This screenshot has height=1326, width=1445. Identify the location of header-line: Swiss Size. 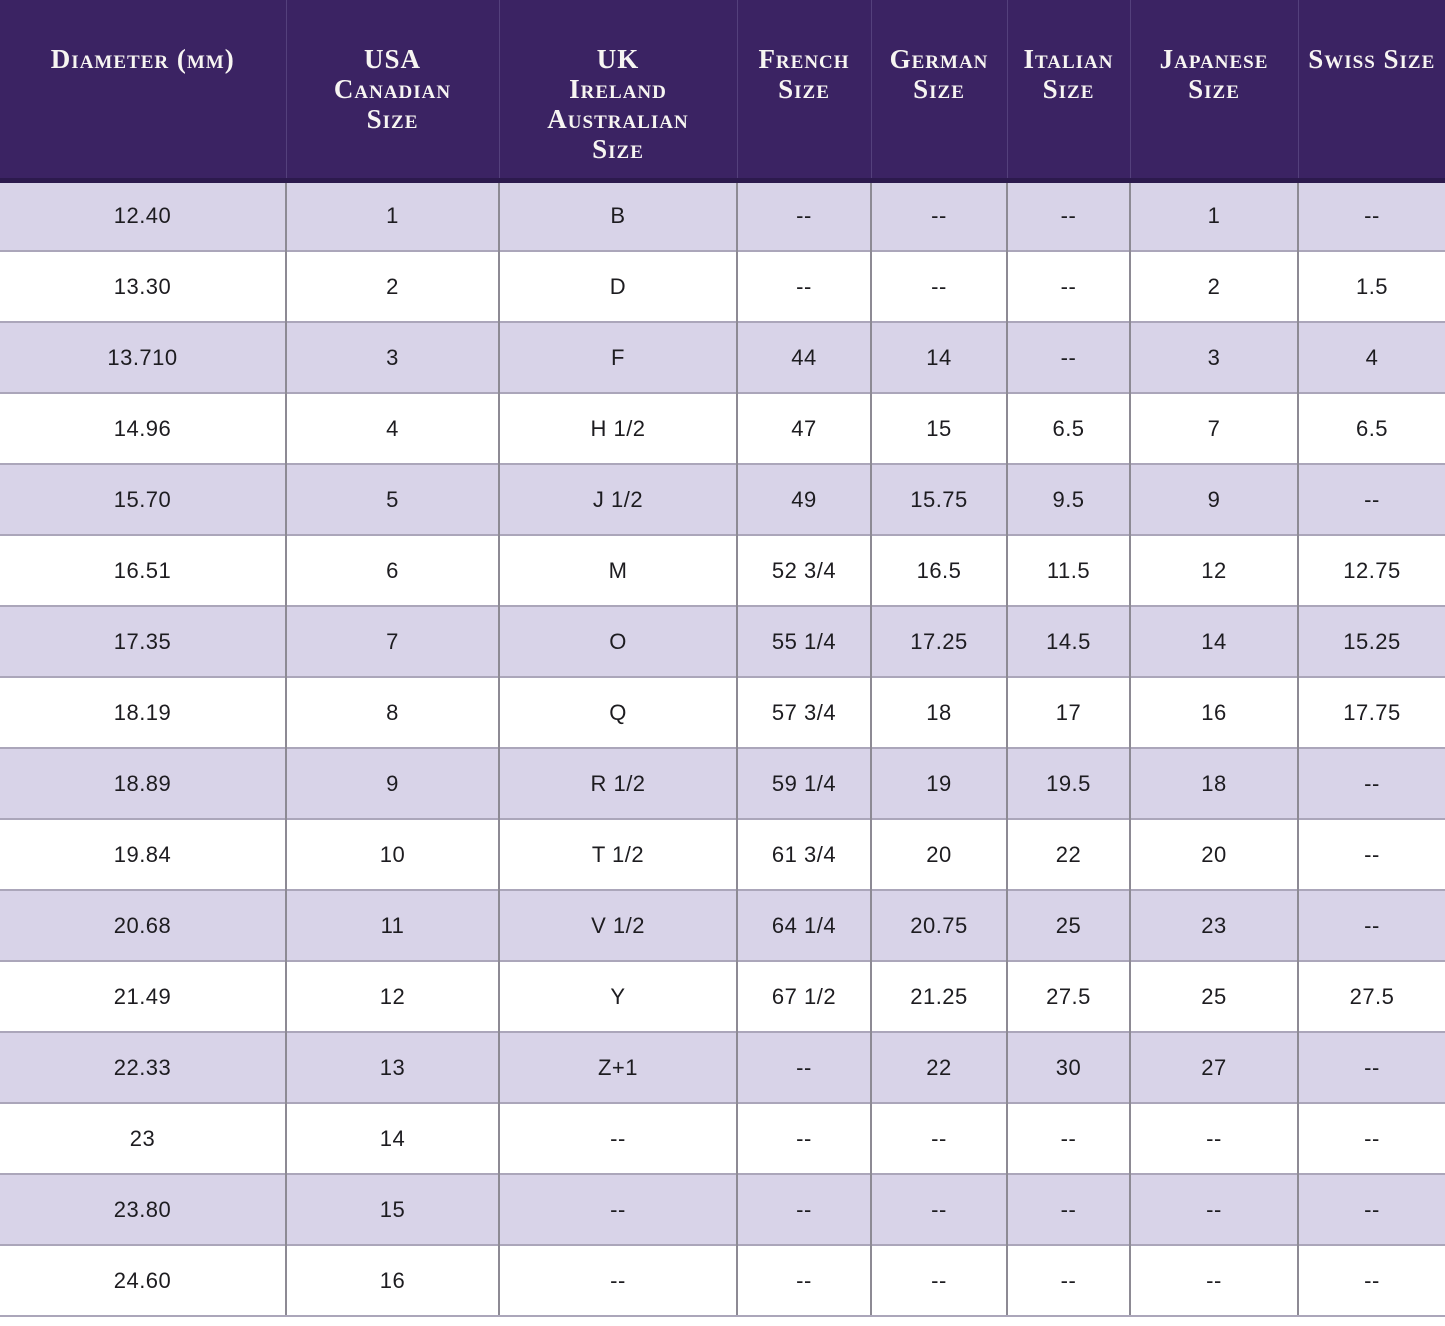
(1372, 59).